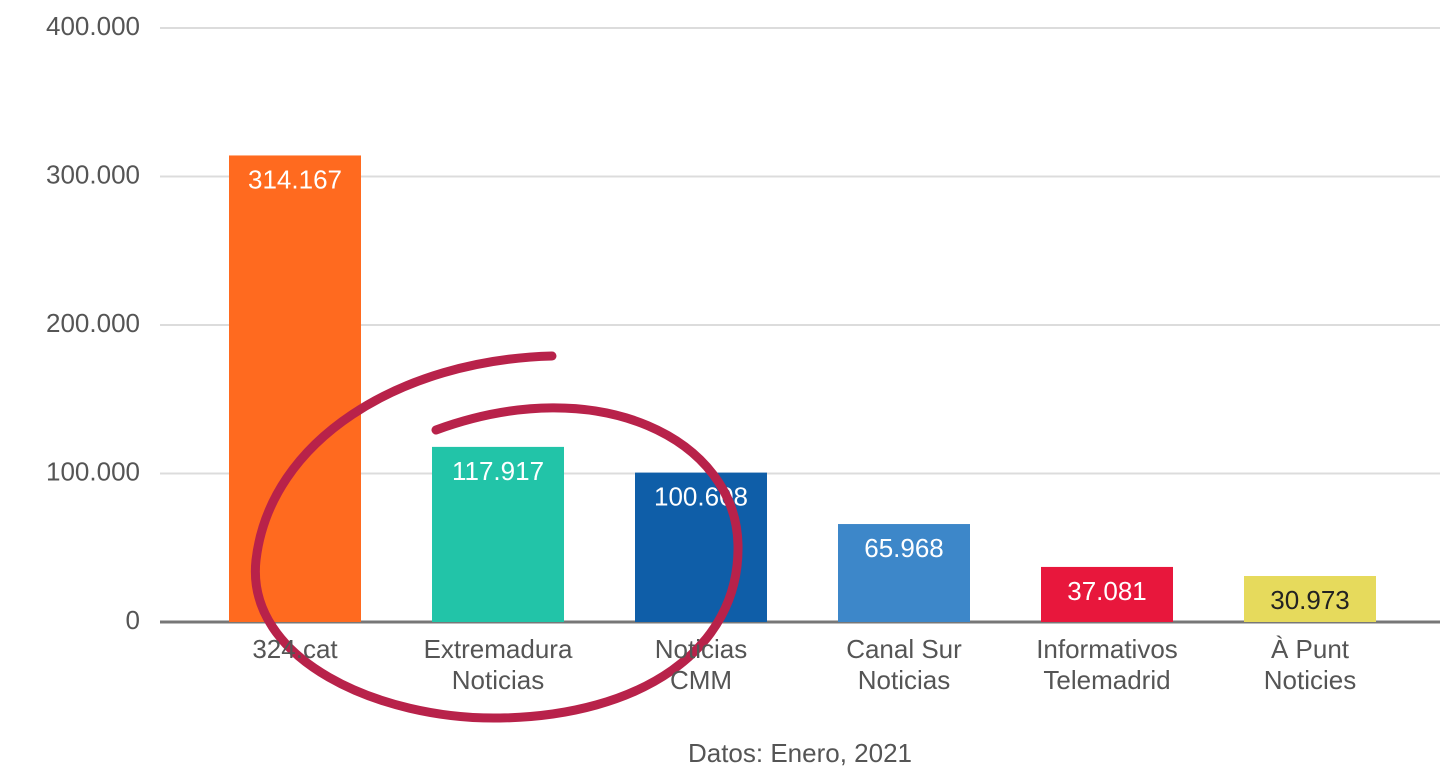 Image resolution: width=1440 pixels, height=773 pixels. What do you see at coordinates (295, 179) in the screenshot?
I see `value-label: 314.167` at bounding box center [295, 179].